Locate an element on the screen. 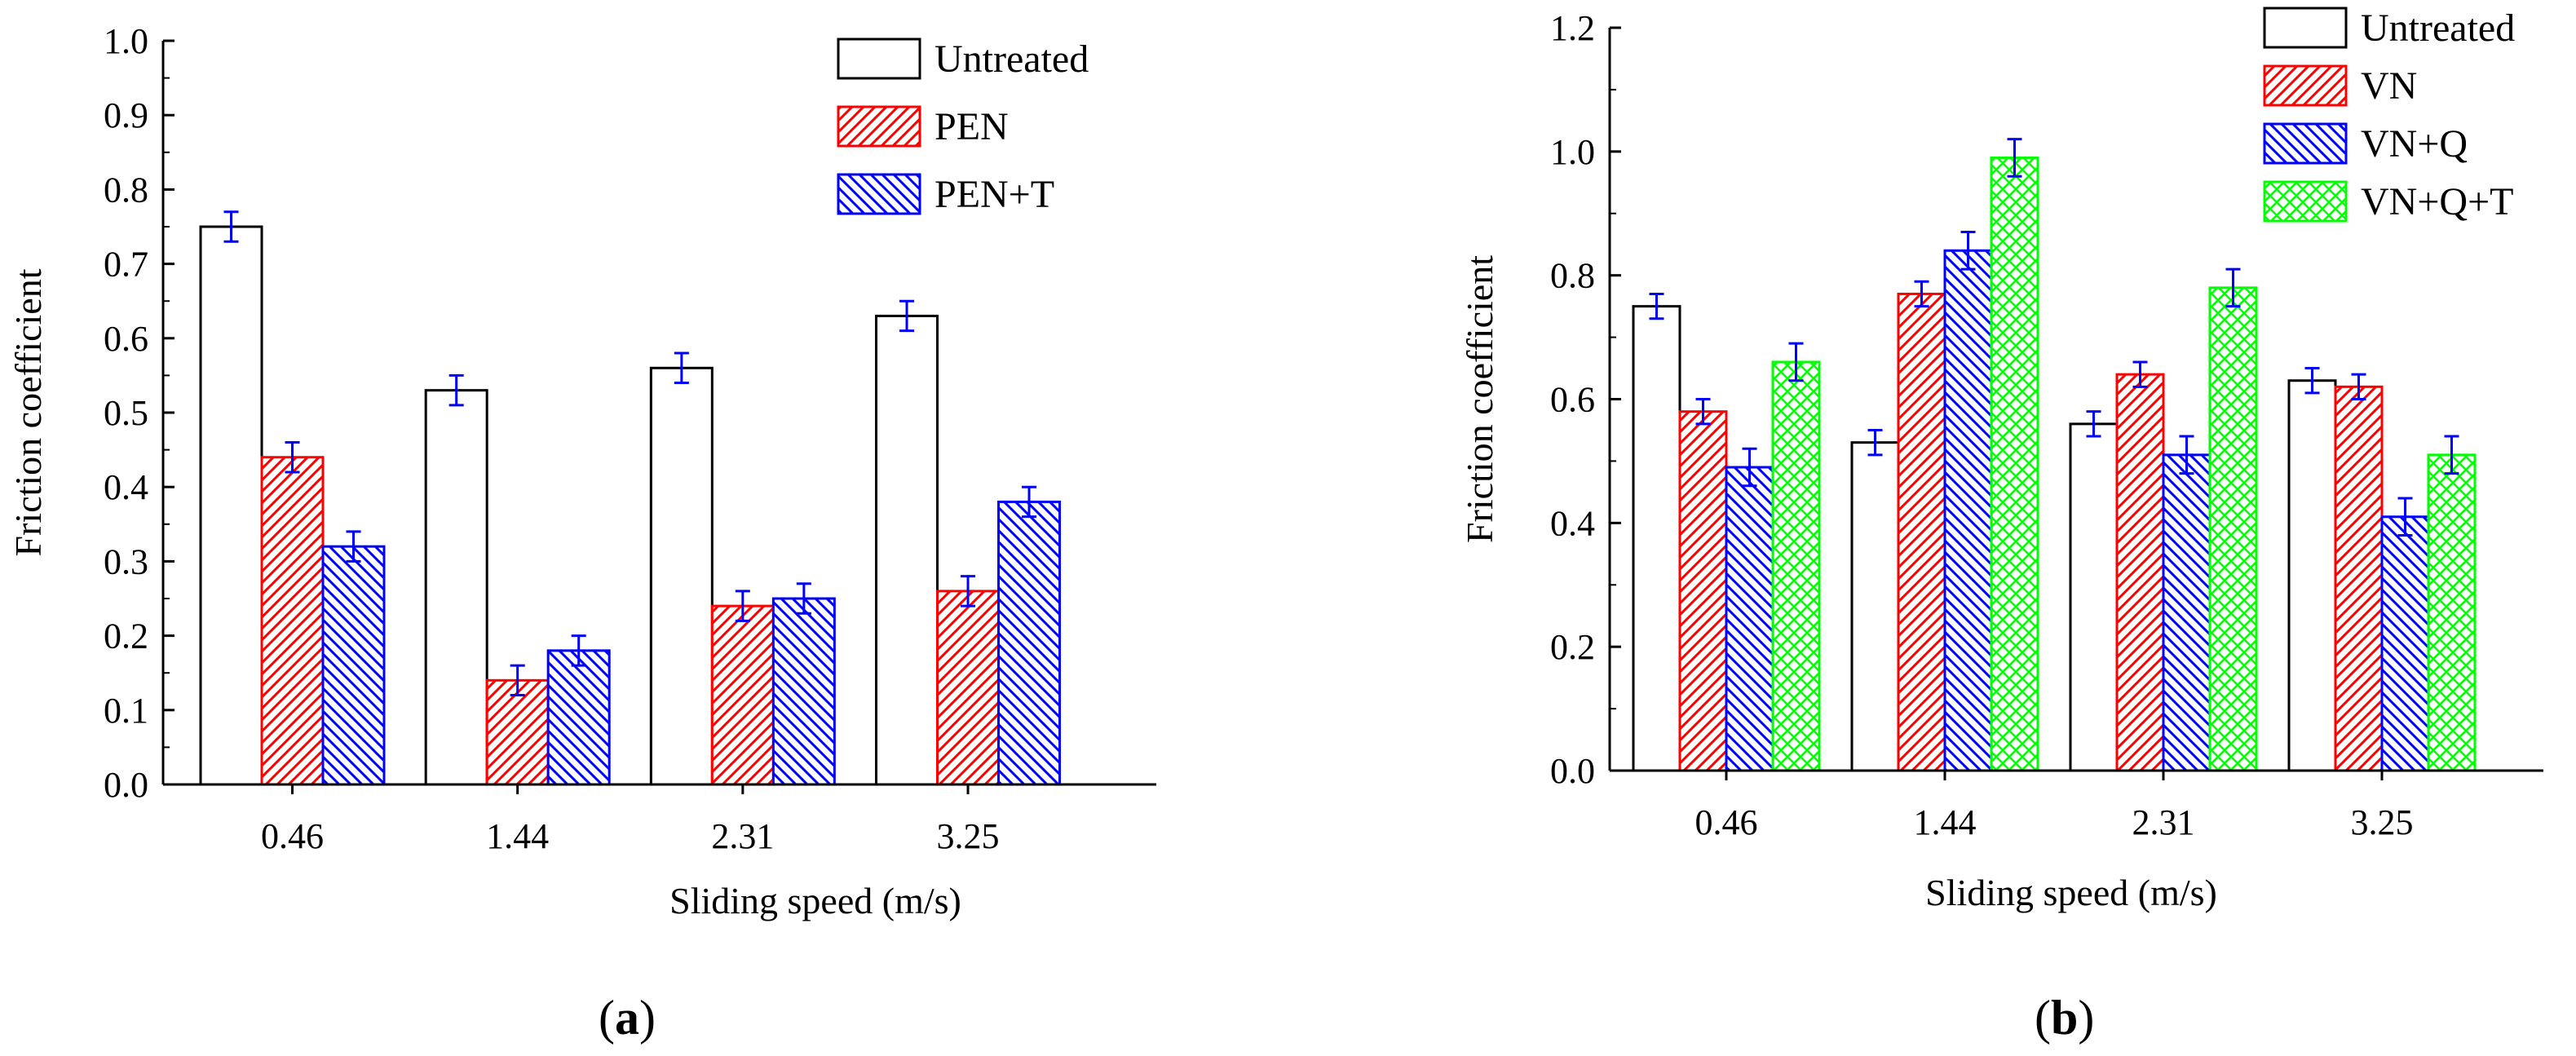  panel-a-x-tick-label-1-44: 1.44 is located at coordinates (517, 836).